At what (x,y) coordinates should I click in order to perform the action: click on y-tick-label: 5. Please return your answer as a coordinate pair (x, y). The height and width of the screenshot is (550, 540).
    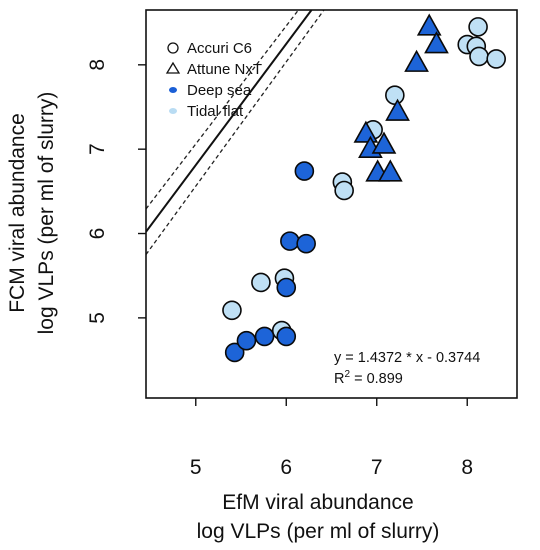
    Looking at the image, I should click on (97, 318).